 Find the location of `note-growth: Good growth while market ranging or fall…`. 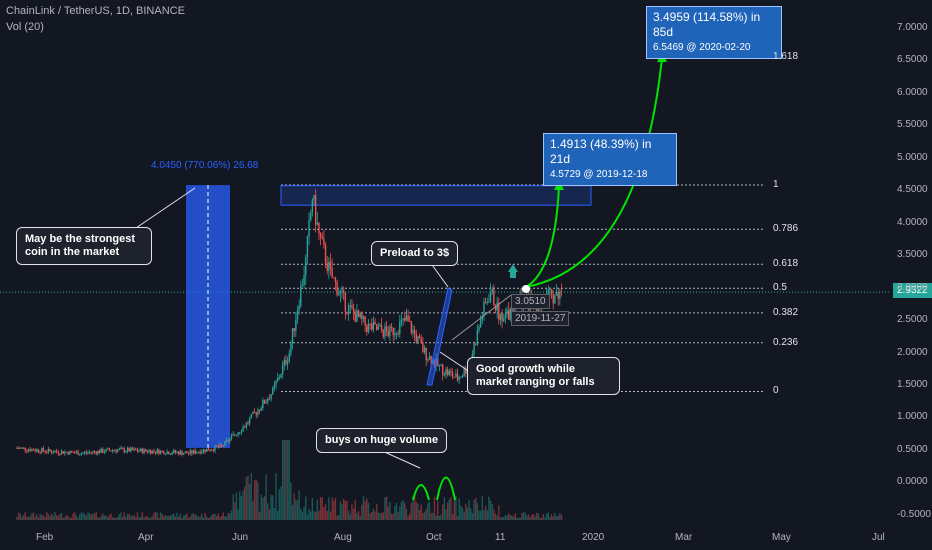

note-growth: Good growth while market ranging or fall… is located at coordinates (543, 376).